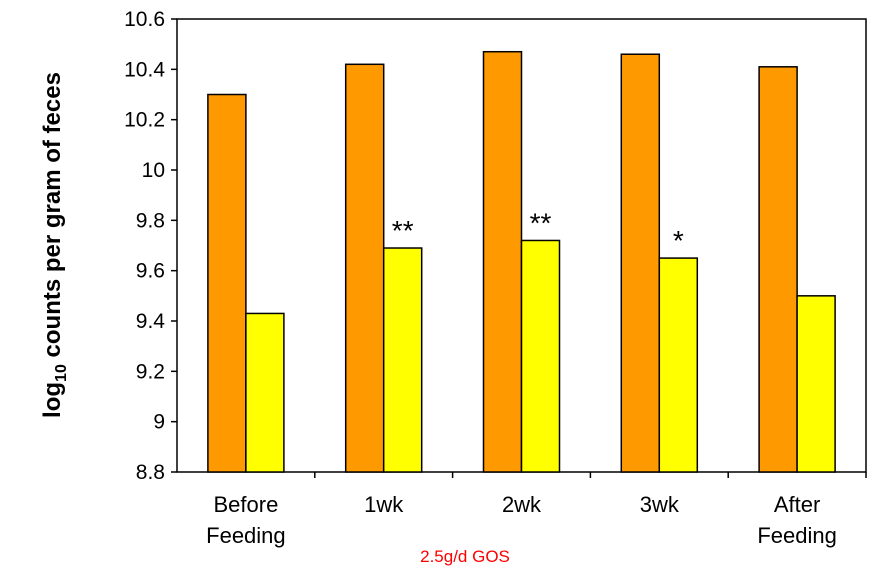 This screenshot has height=586, width=880. Describe the element at coordinates (797, 504) in the screenshot. I see `x-category-label: After` at that location.